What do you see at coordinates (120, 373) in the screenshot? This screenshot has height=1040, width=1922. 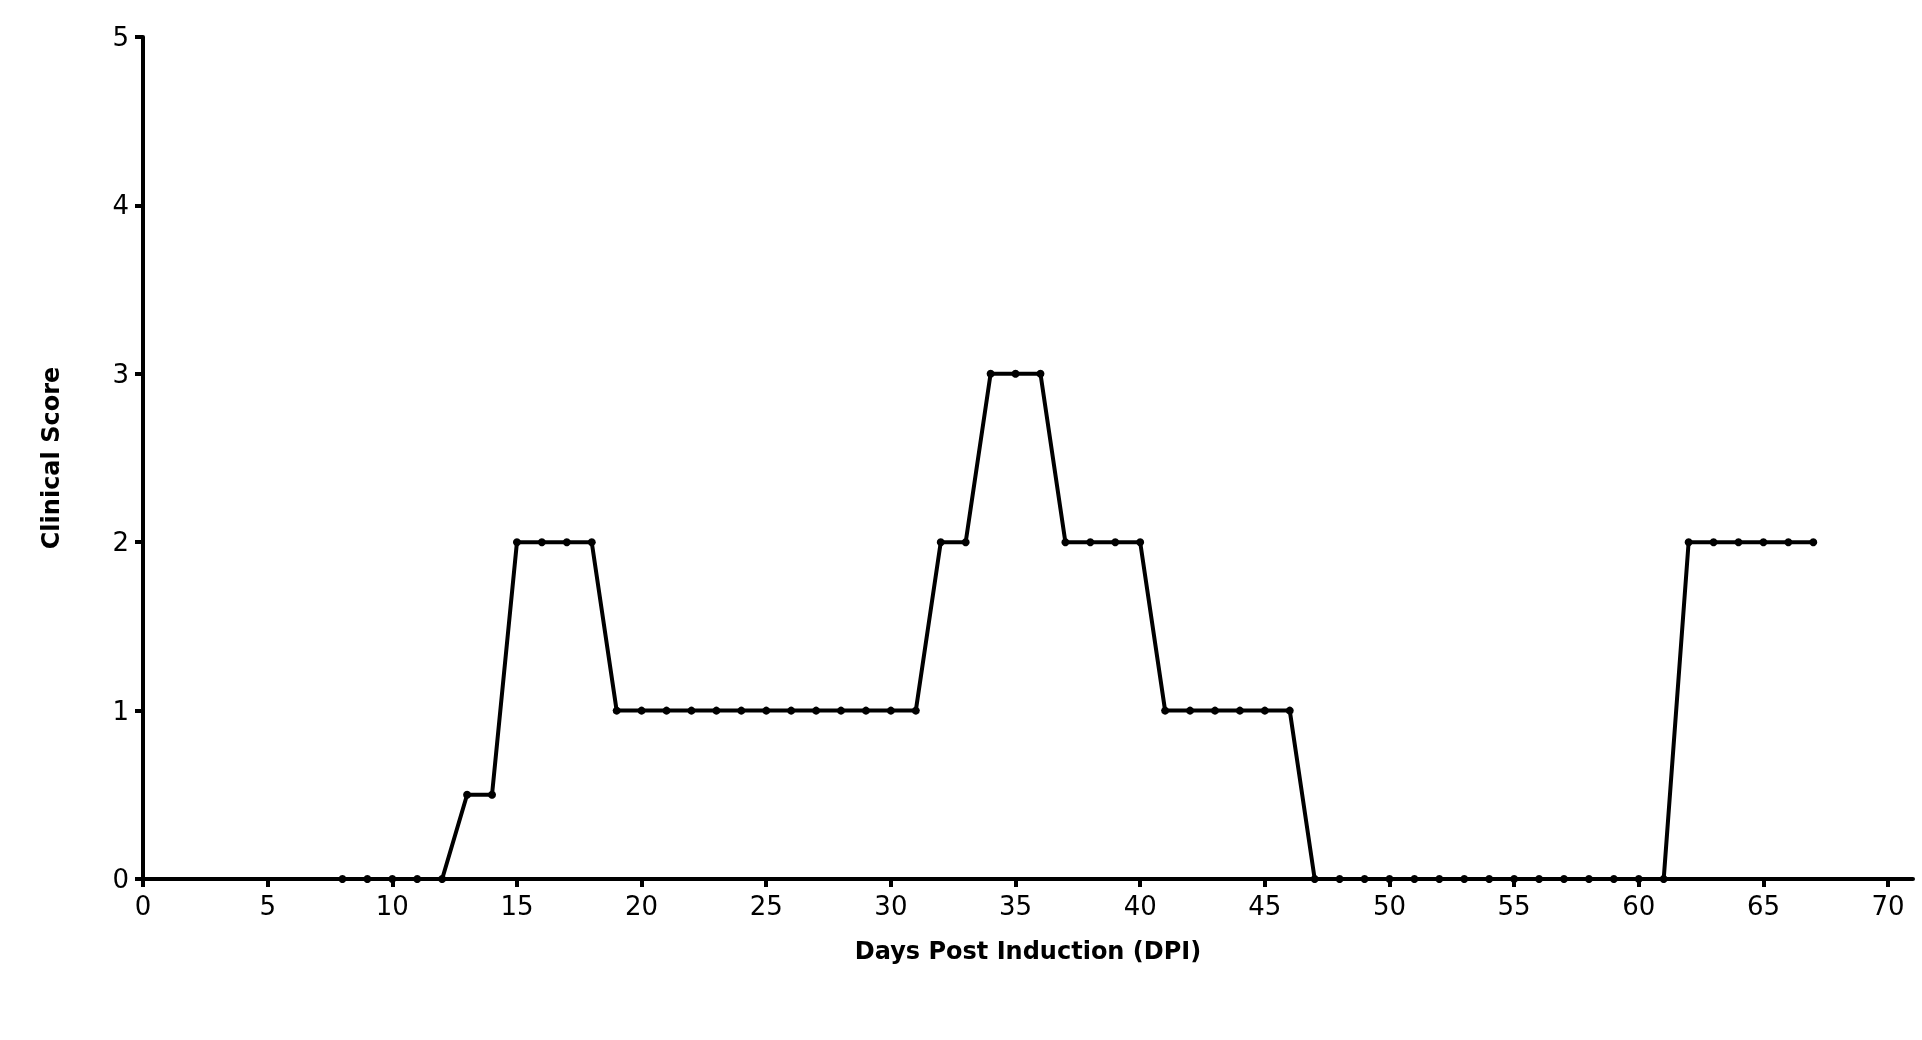 I see `y-tick-label: 3` at bounding box center [120, 373].